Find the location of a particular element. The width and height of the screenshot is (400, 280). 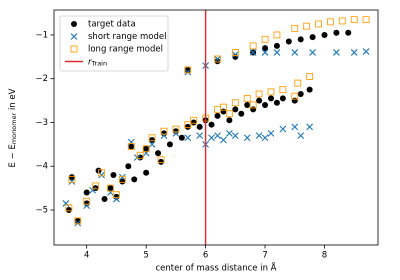

x-tick-label: 6 is located at coordinates (205, 256).